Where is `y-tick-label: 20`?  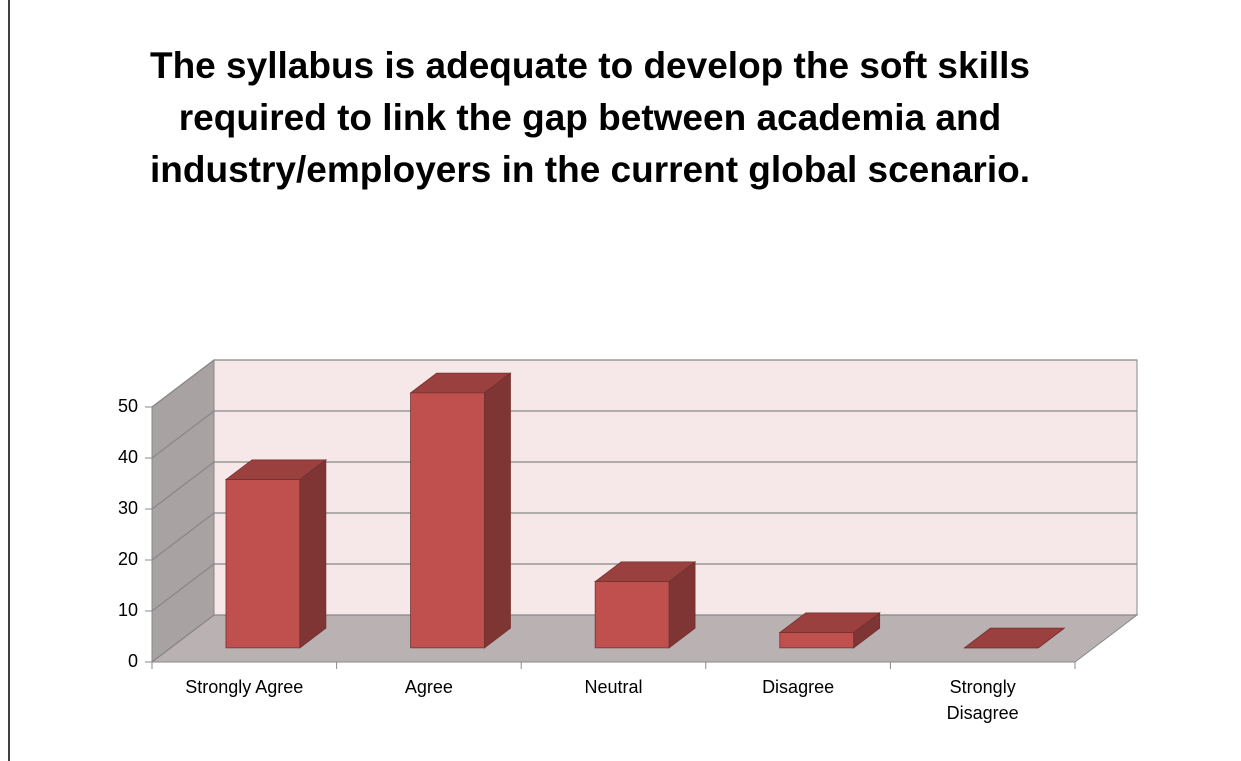 y-tick-label: 20 is located at coordinates (128, 559).